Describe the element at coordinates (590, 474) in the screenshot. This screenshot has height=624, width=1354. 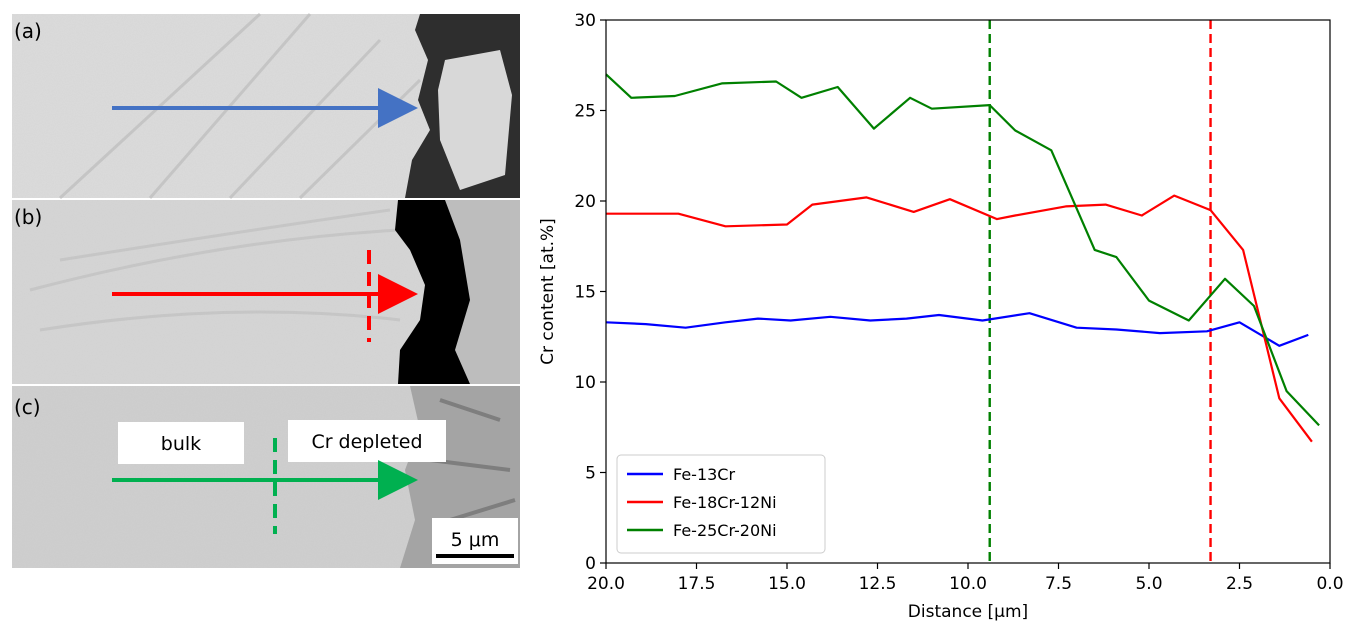
I see `y-tick-label: 5` at that location.